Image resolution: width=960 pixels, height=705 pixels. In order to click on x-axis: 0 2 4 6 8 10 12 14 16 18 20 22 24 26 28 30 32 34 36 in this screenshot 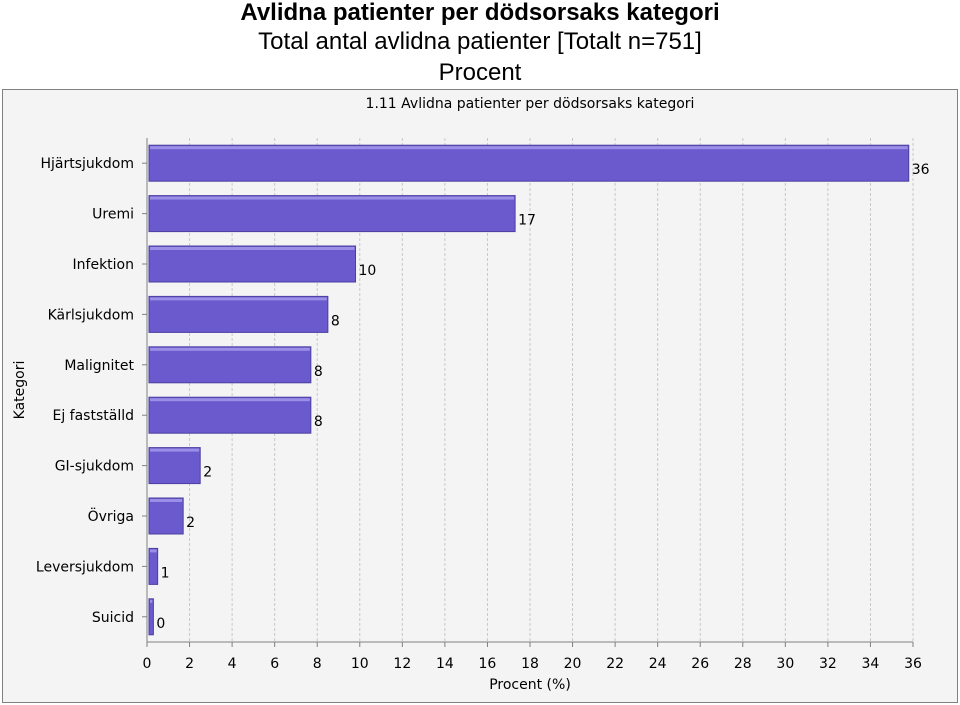, I will do `click(532, 656)`.